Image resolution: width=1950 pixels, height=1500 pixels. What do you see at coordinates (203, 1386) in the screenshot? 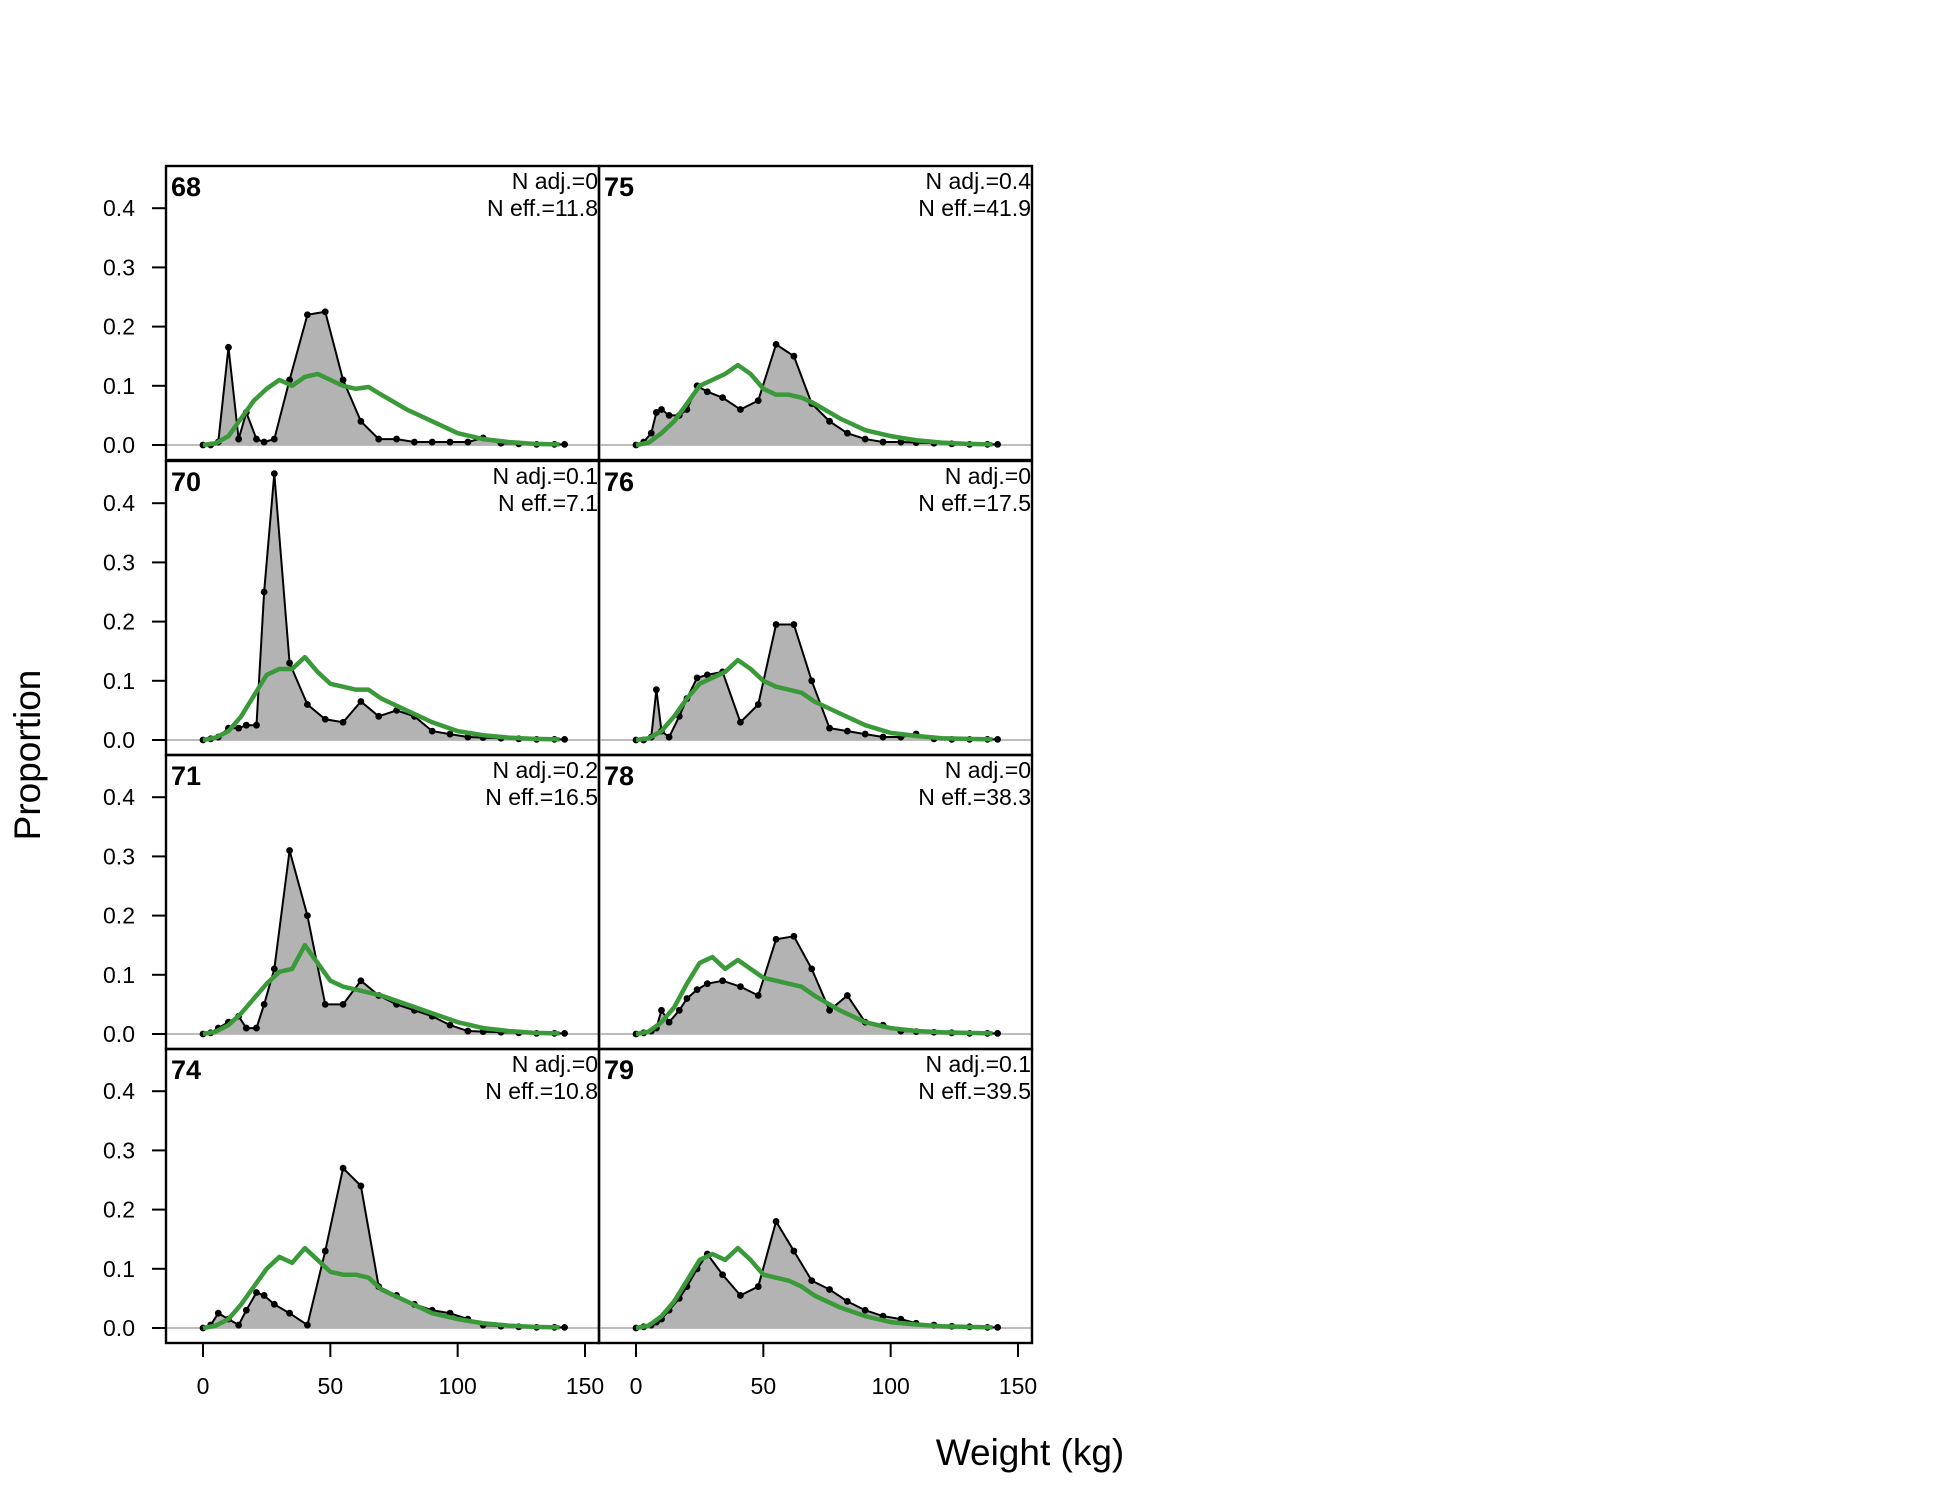
I see `x-tick-label: 0` at bounding box center [203, 1386].